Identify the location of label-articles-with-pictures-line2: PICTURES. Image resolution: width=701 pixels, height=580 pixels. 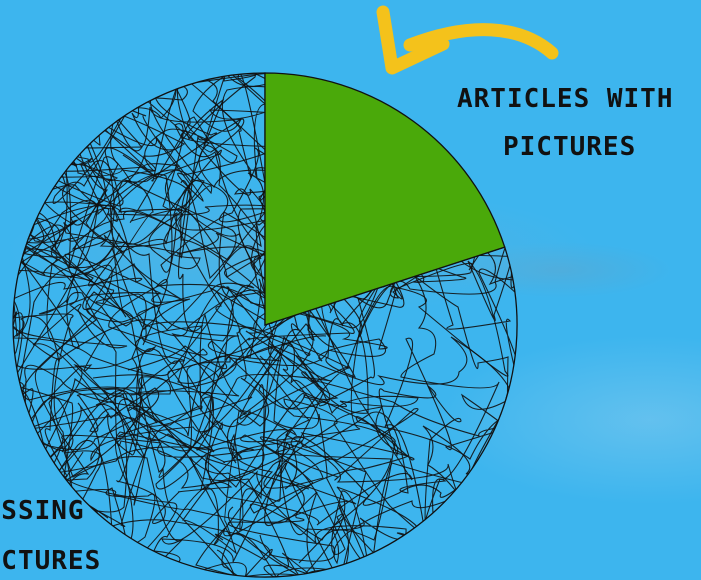
(570, 147).